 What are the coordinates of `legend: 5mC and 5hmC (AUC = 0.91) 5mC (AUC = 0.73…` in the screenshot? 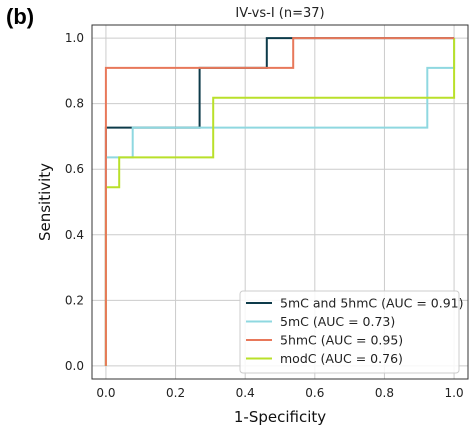 It's located at (351, 332).